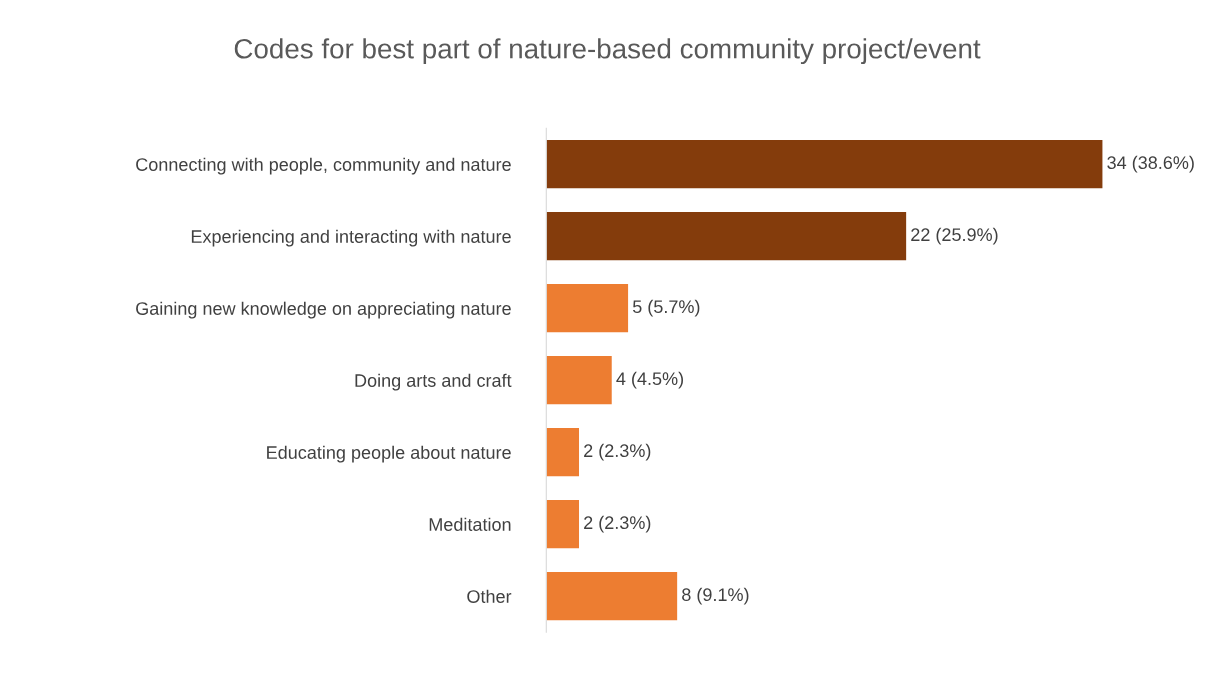 The image size is (1214, 682). Describe the element at coordinates (607, 51) in the screenshot. I see `chart-title: Codes for best part of nature-based community project/event` at that location.